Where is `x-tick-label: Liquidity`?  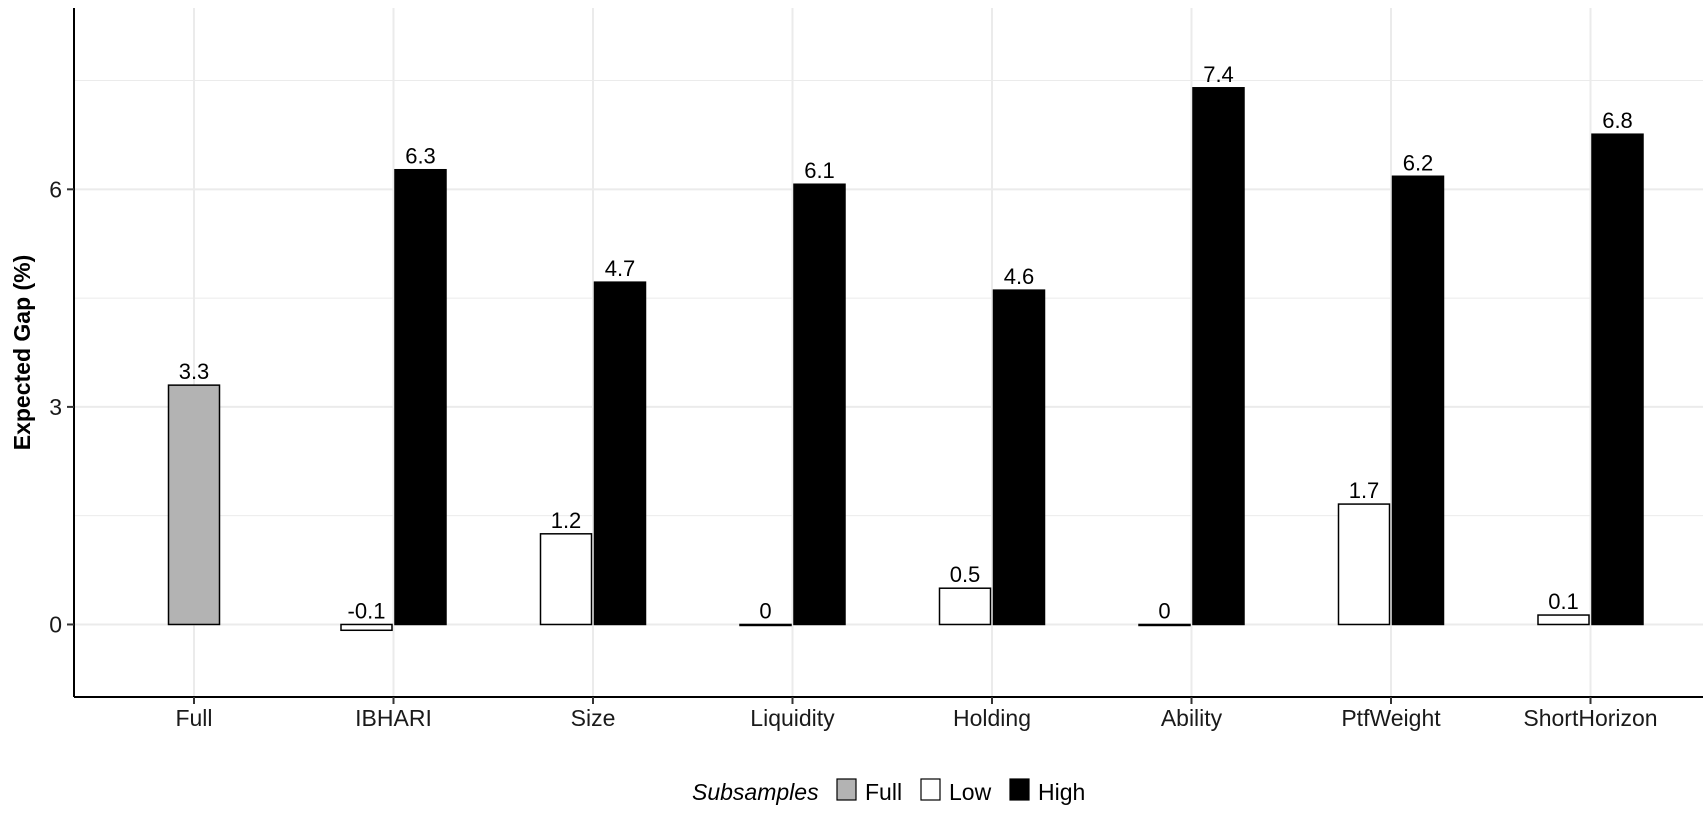 x-tick-label: Liquidity is located at coordinates (792, 718).